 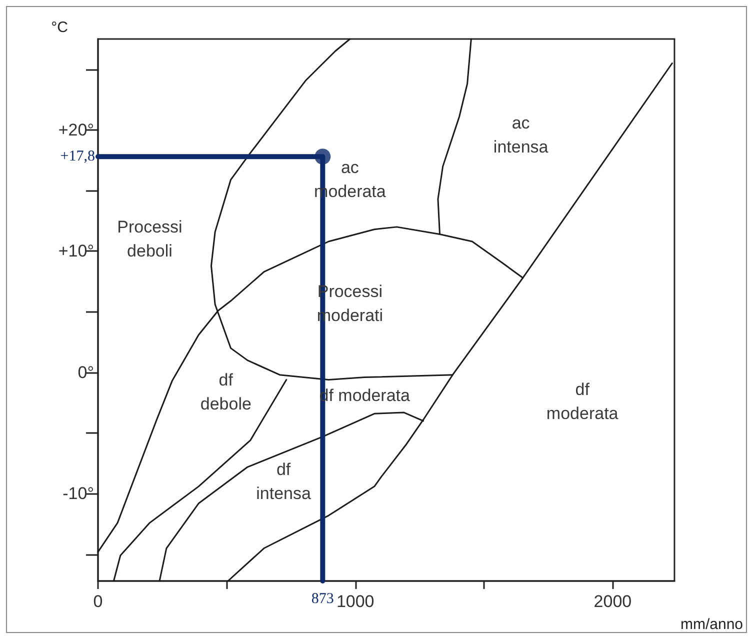 I want to click on x-tick-label: 0, so click(x=98, y=601).